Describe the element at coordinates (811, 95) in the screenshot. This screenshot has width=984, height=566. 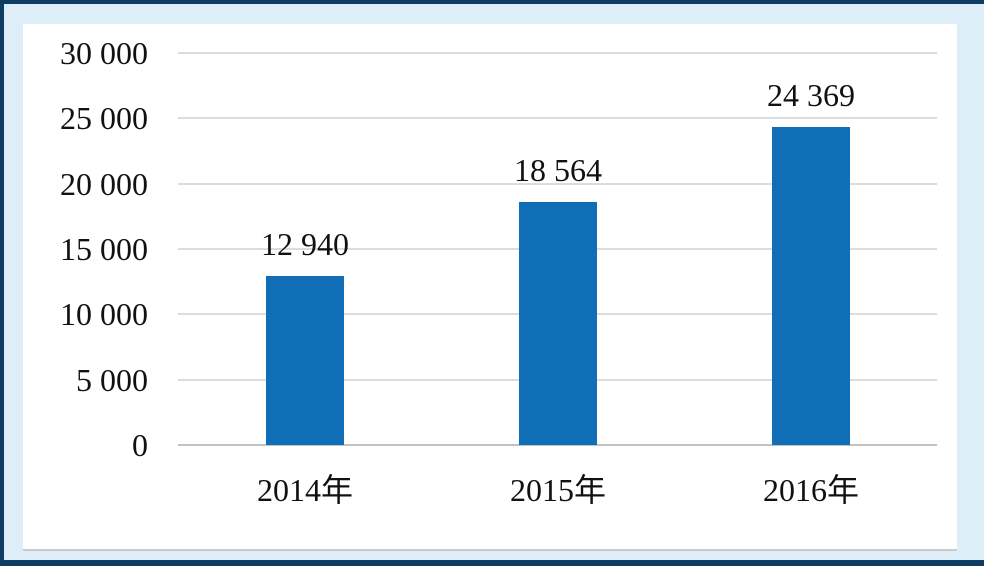
I see `bar-value-label: 24 369` at that location.